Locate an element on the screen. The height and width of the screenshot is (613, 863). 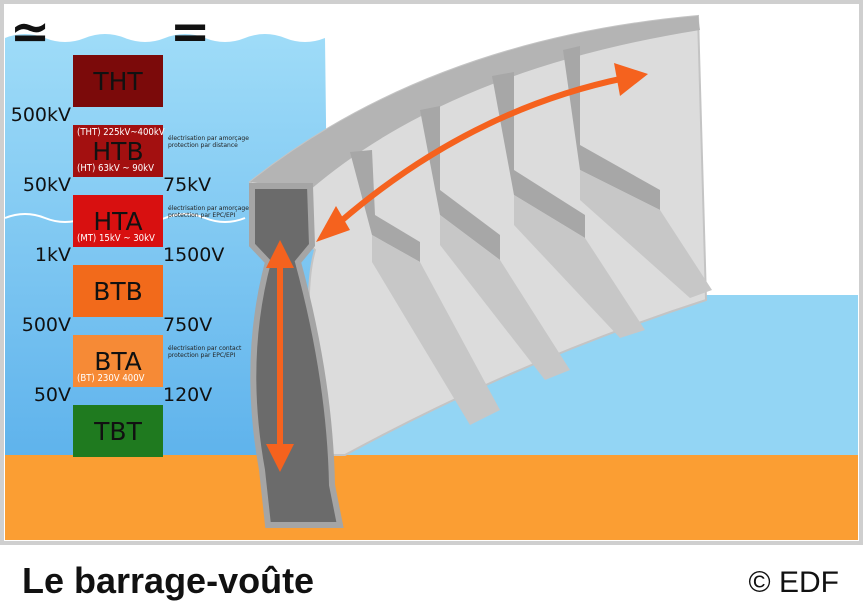
voltage-level-code: BTB is located at coordinates (118, 291).